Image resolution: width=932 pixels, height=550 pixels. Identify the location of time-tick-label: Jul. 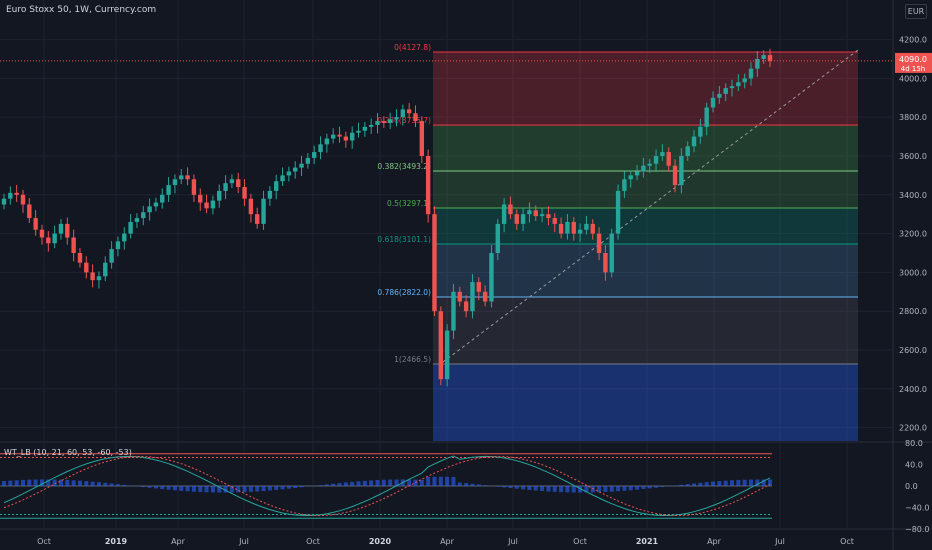
(779, 541).